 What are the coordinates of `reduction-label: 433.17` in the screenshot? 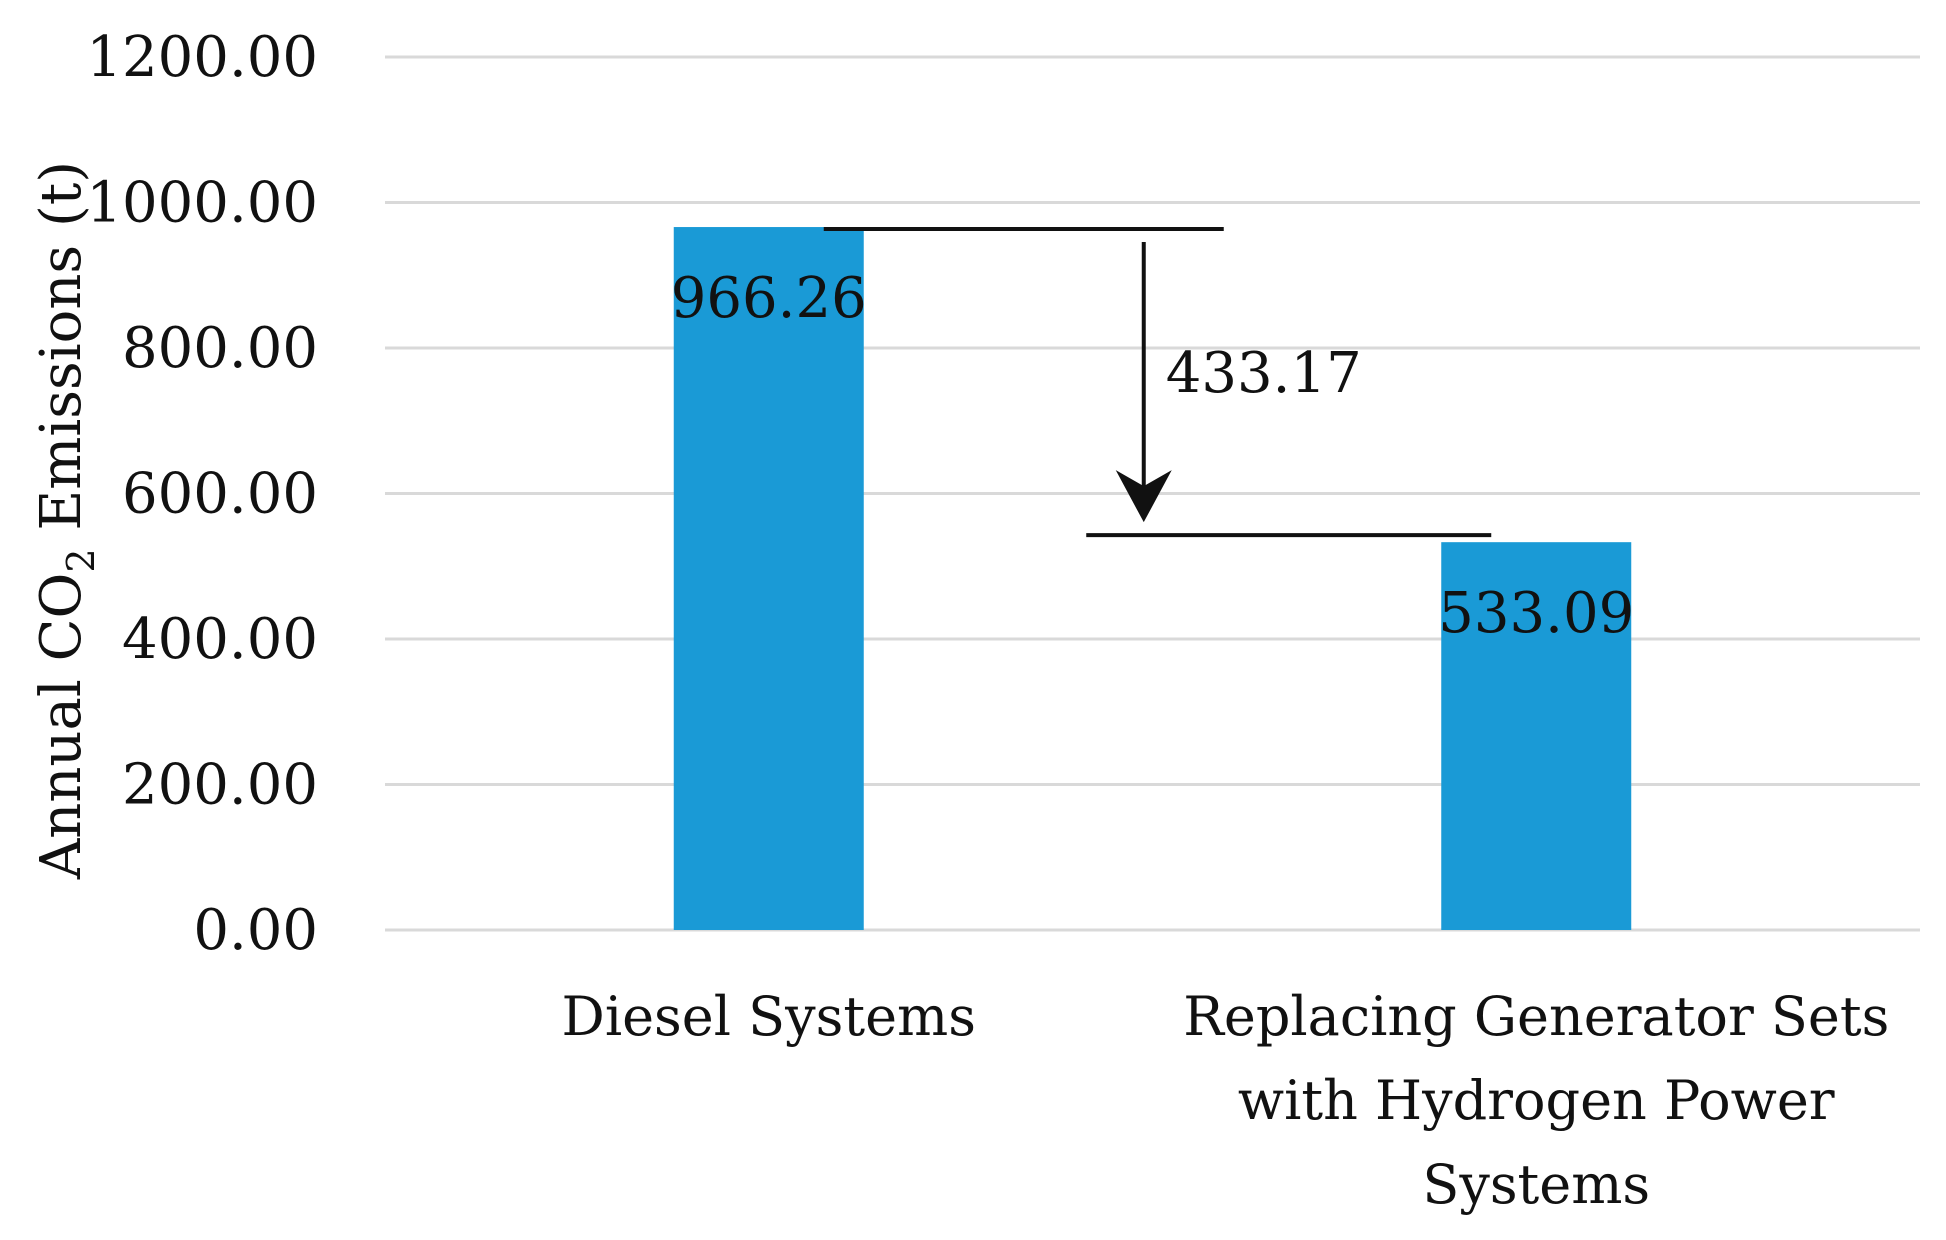 It's located at (1264, 373).